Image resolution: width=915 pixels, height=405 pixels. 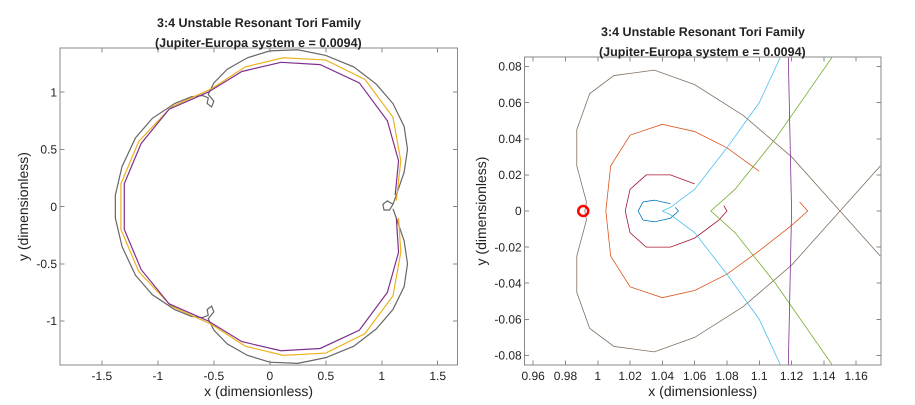 I want to click on x-tick-label: 1.08, so click(x=727, y=375).